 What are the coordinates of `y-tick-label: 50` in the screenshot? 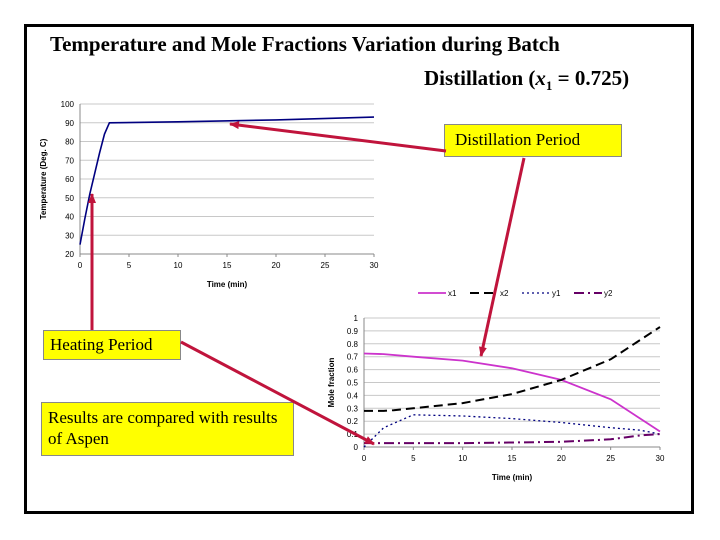 It's located at (69, 198).